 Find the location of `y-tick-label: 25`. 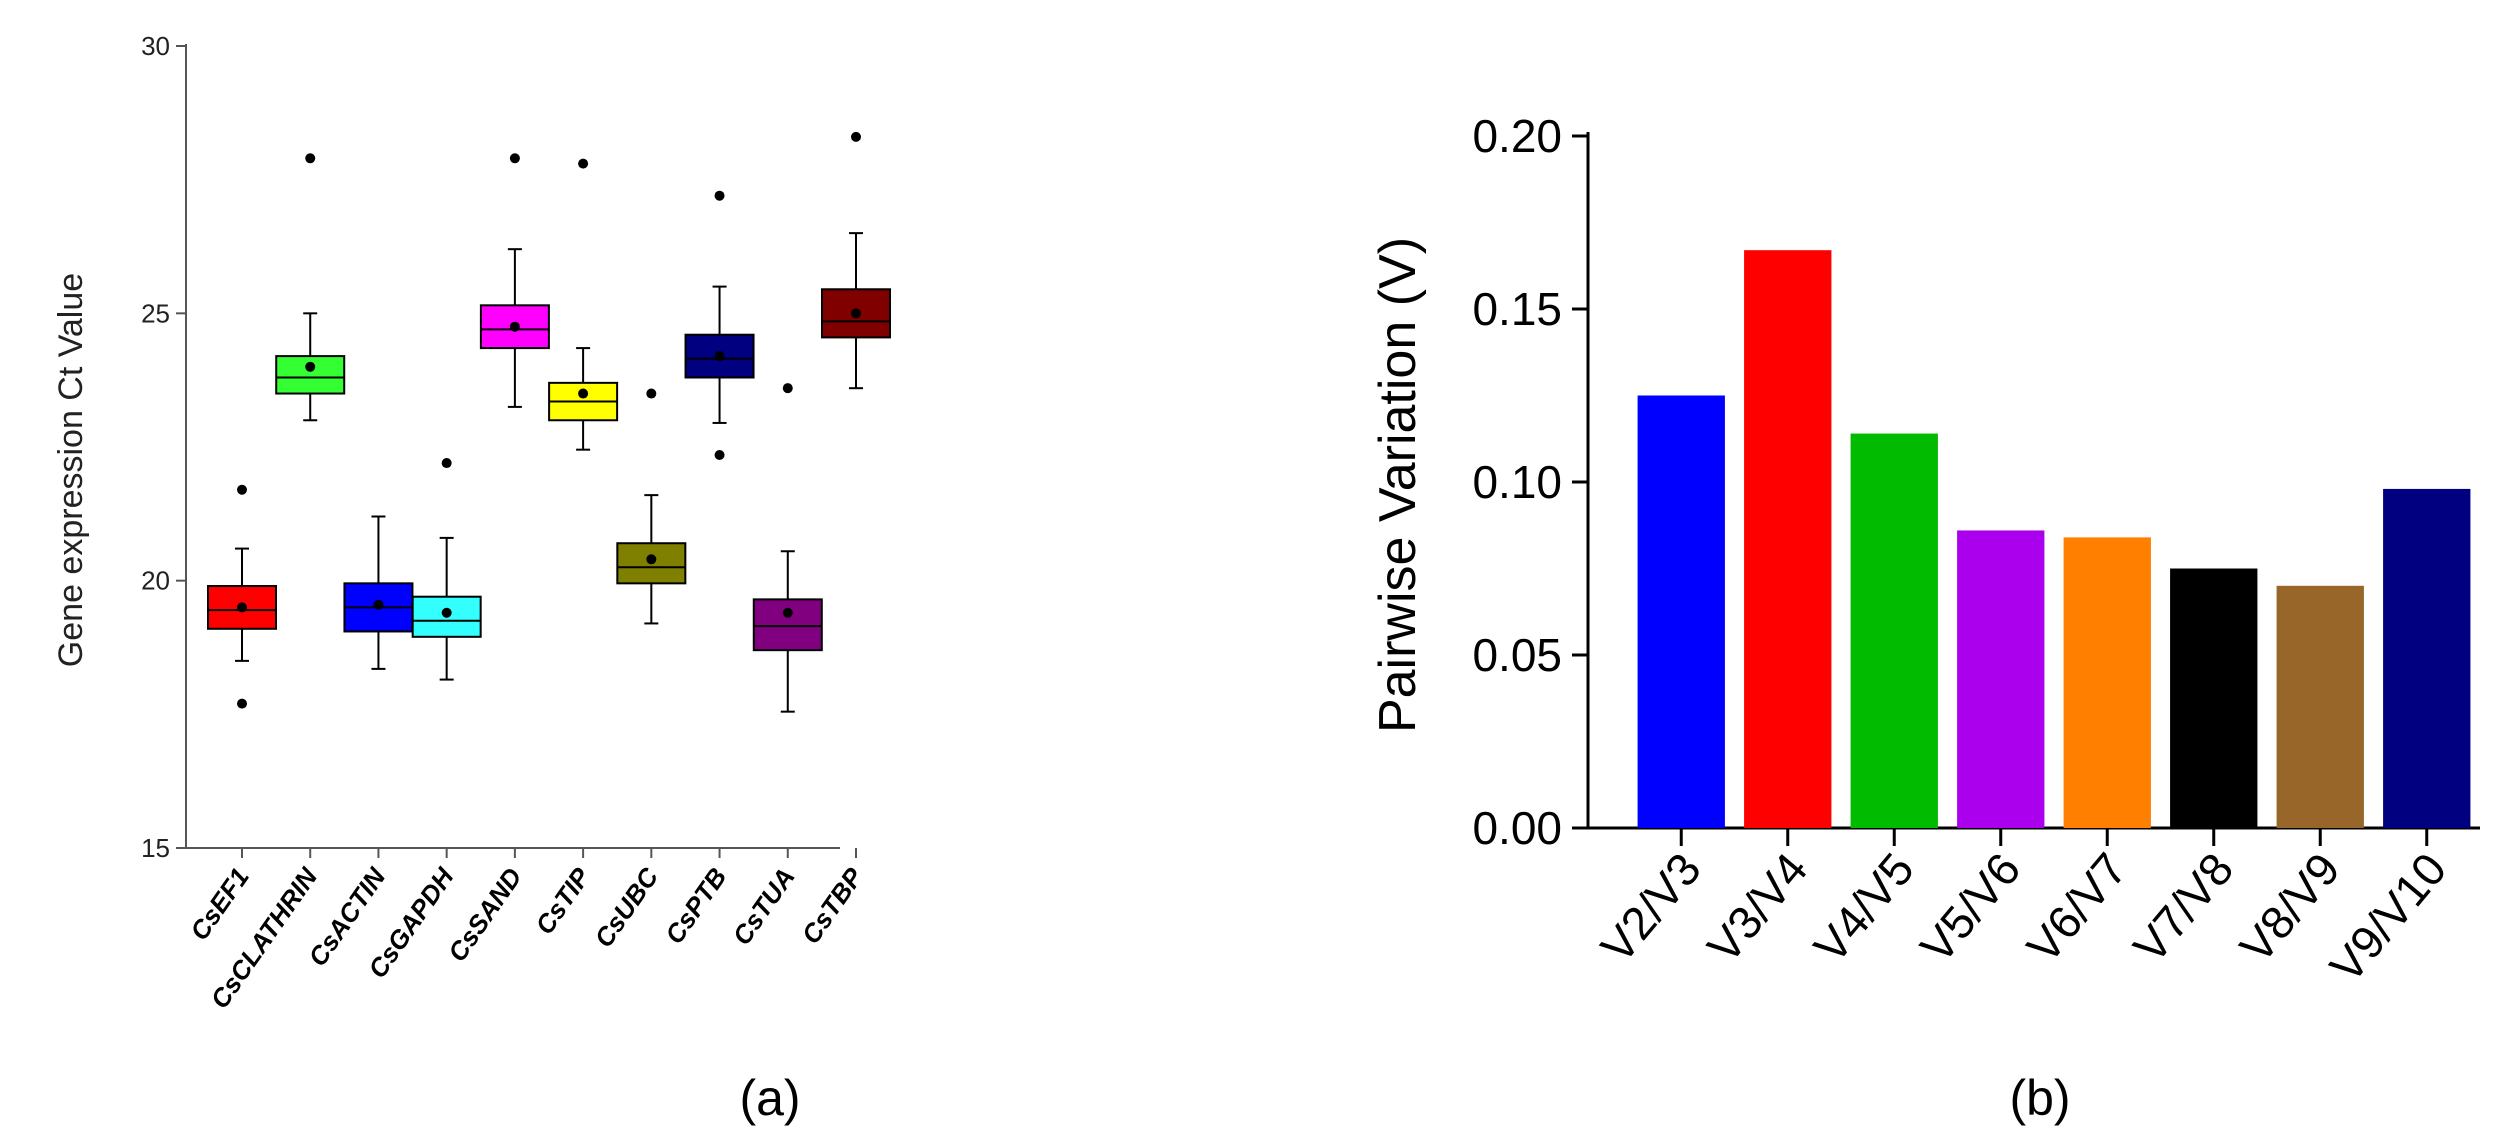

y-tick-label: 25 is located at coordinates (155, 313).